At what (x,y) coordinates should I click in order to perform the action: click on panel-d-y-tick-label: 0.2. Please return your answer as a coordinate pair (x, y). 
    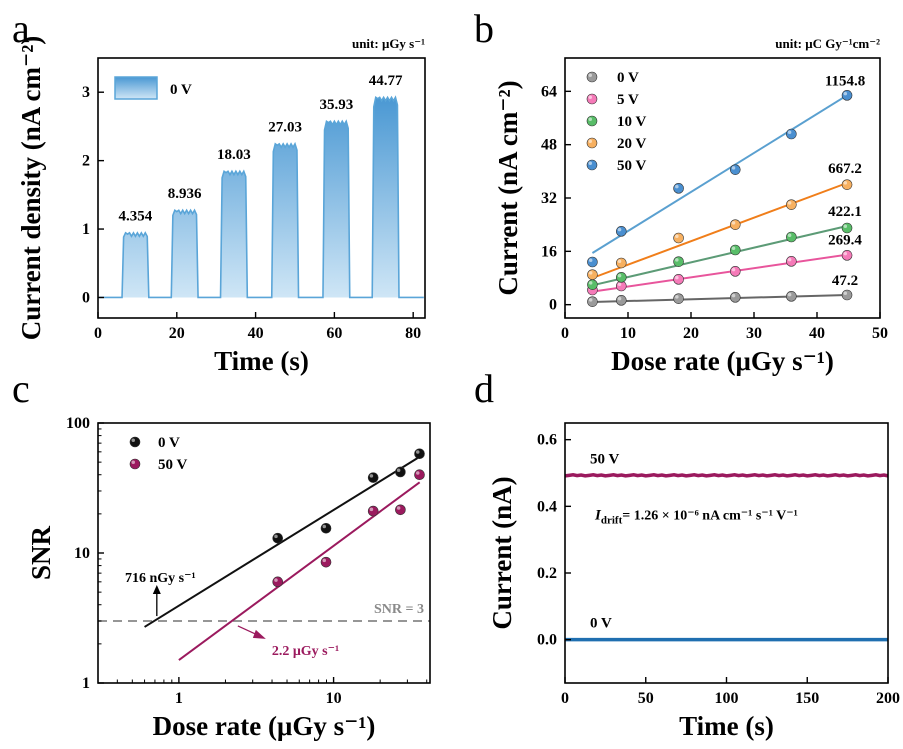
    Looking at the image, I should click on (547, 573).